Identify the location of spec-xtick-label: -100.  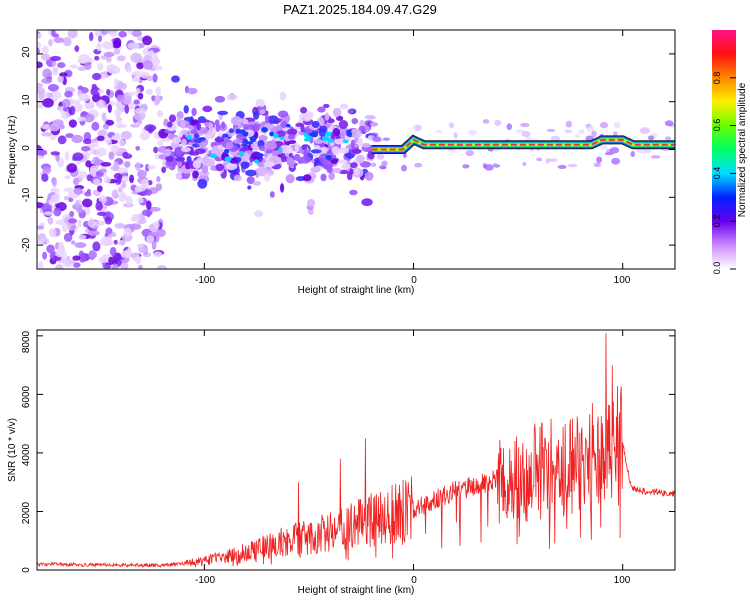
(205, 280).